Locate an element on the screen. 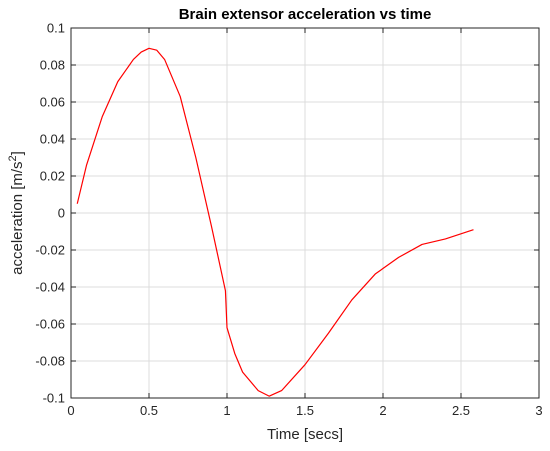 This screenshot has height=451, width=550. x-tick-label: 2.5 is located at coordinates (461, 410).